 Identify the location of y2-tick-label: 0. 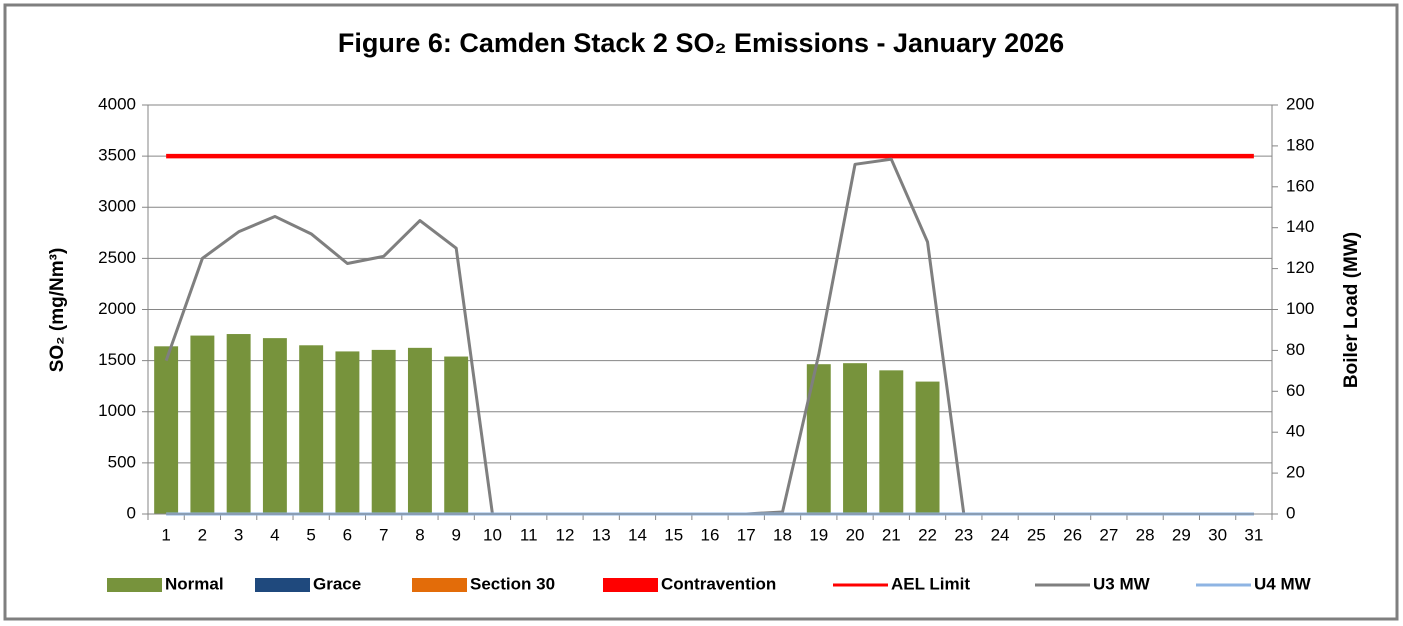
(1290, 512).